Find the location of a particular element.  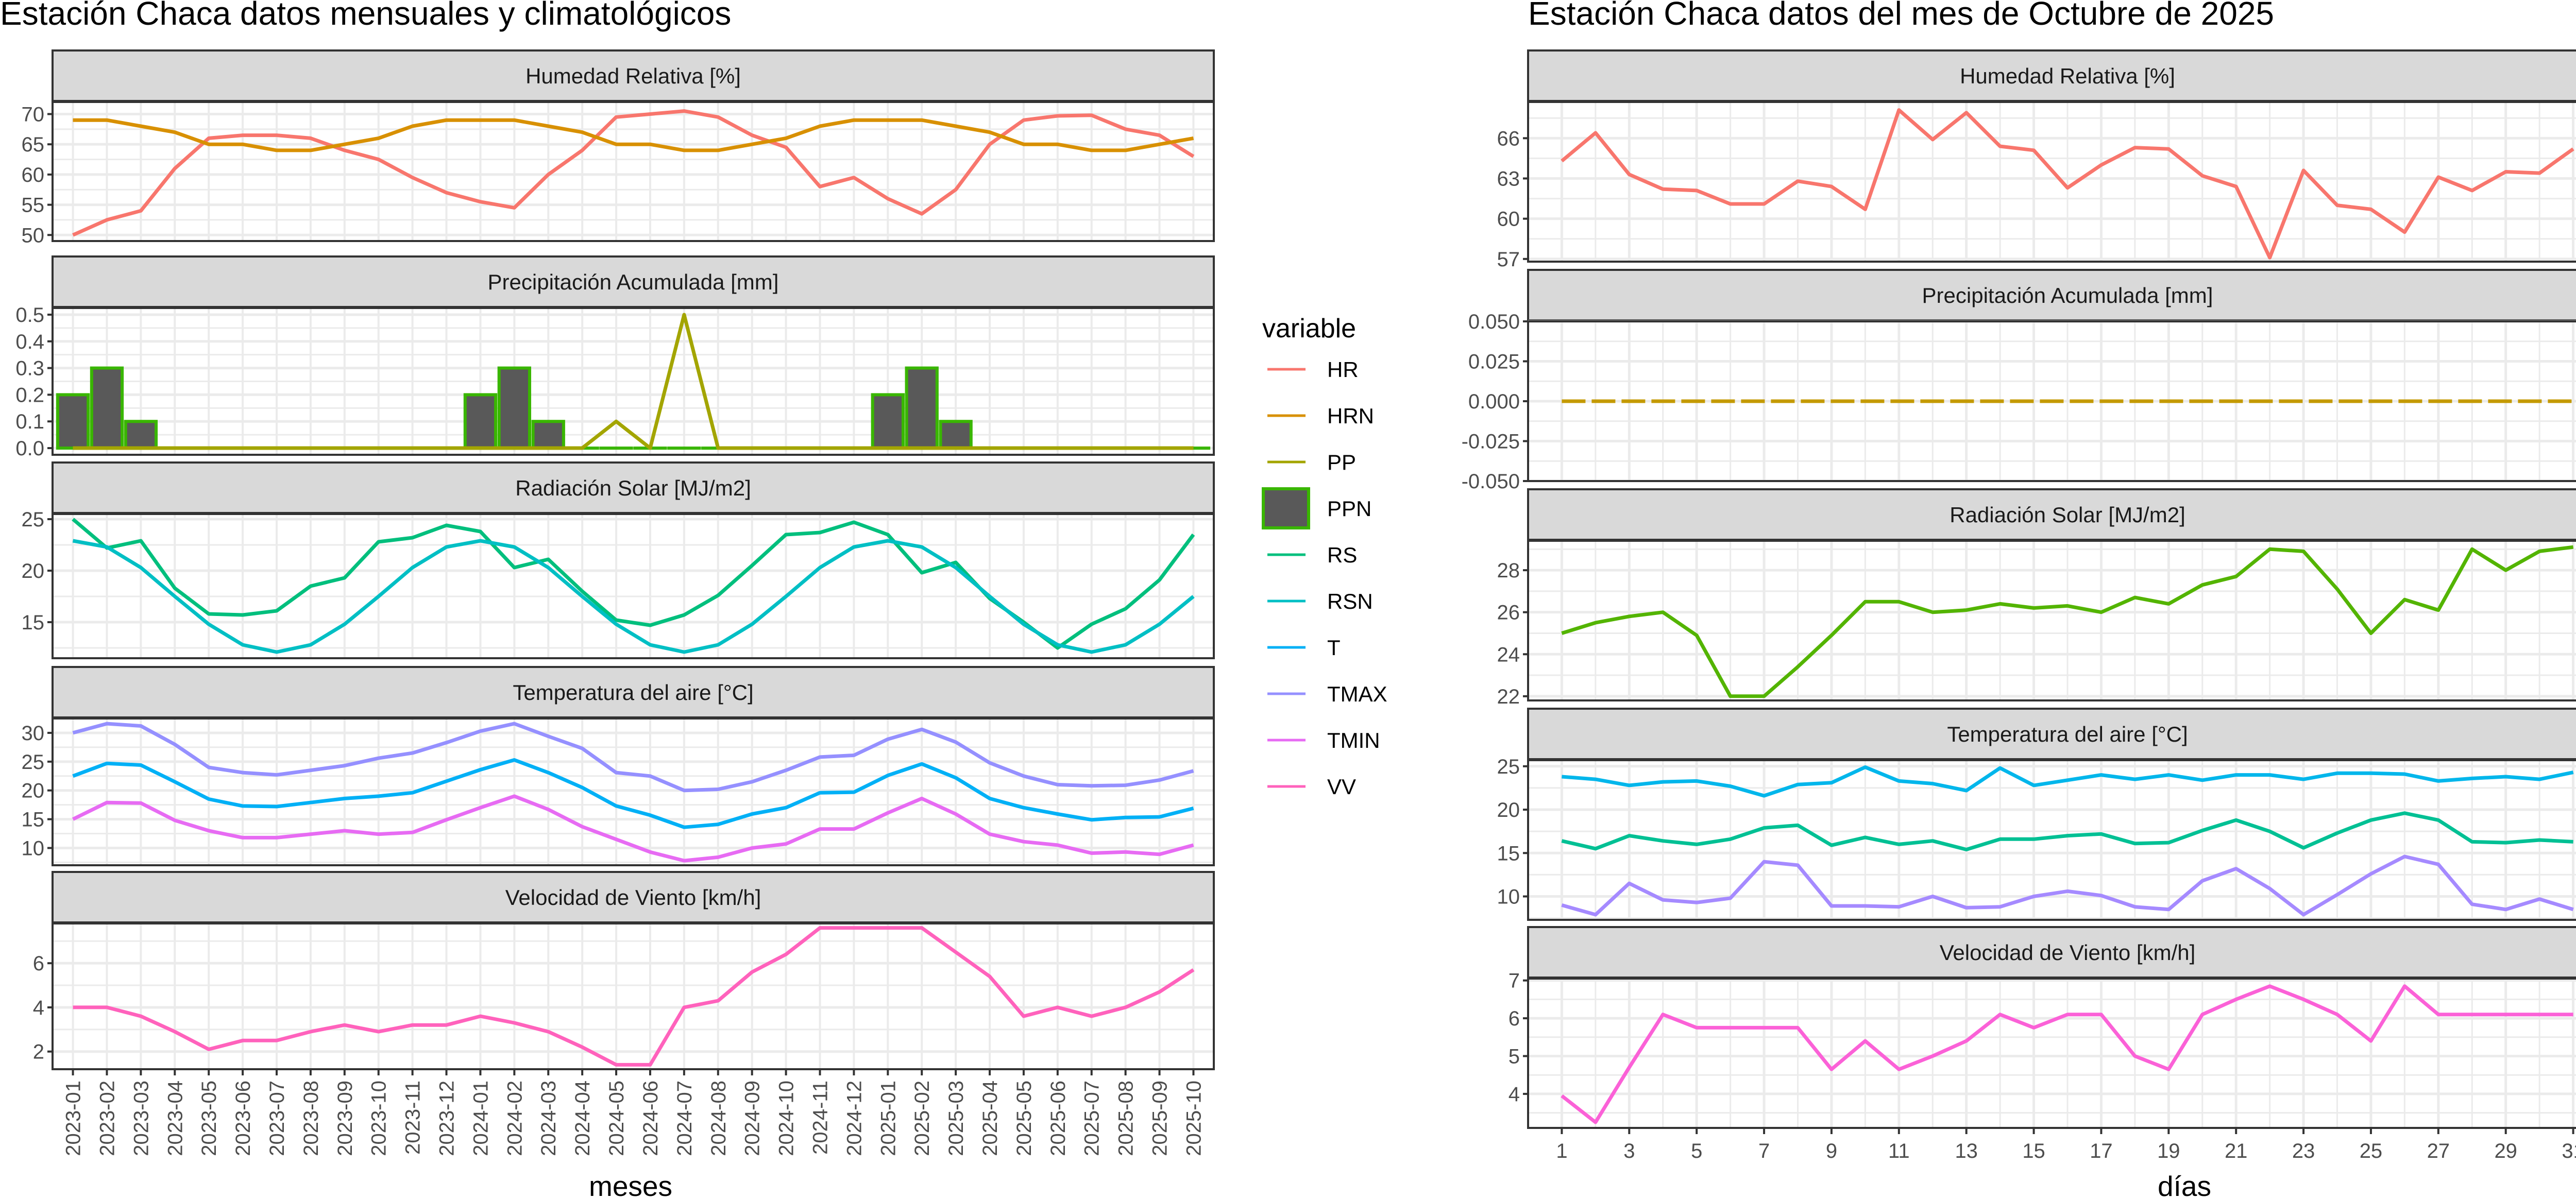

x-tick-label: 2025-05 is located at coordinates (1024, 1118).